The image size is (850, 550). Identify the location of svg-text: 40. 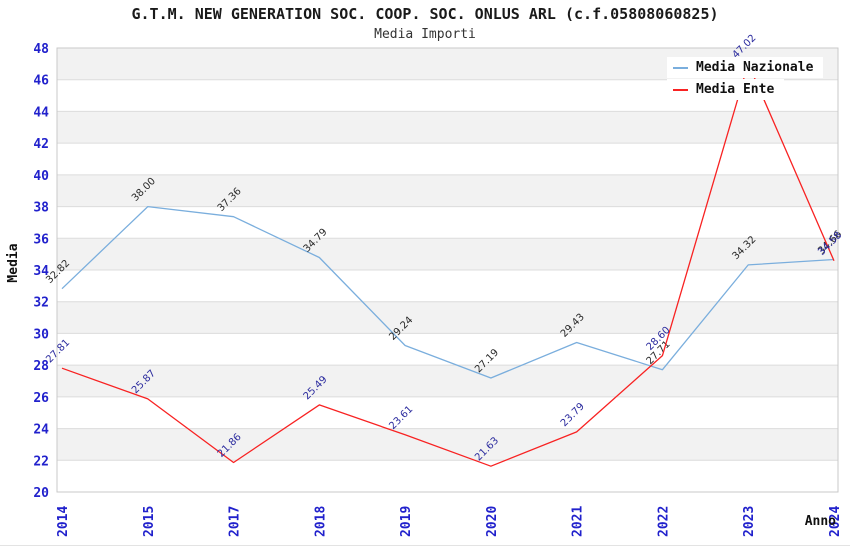
(41, 176).